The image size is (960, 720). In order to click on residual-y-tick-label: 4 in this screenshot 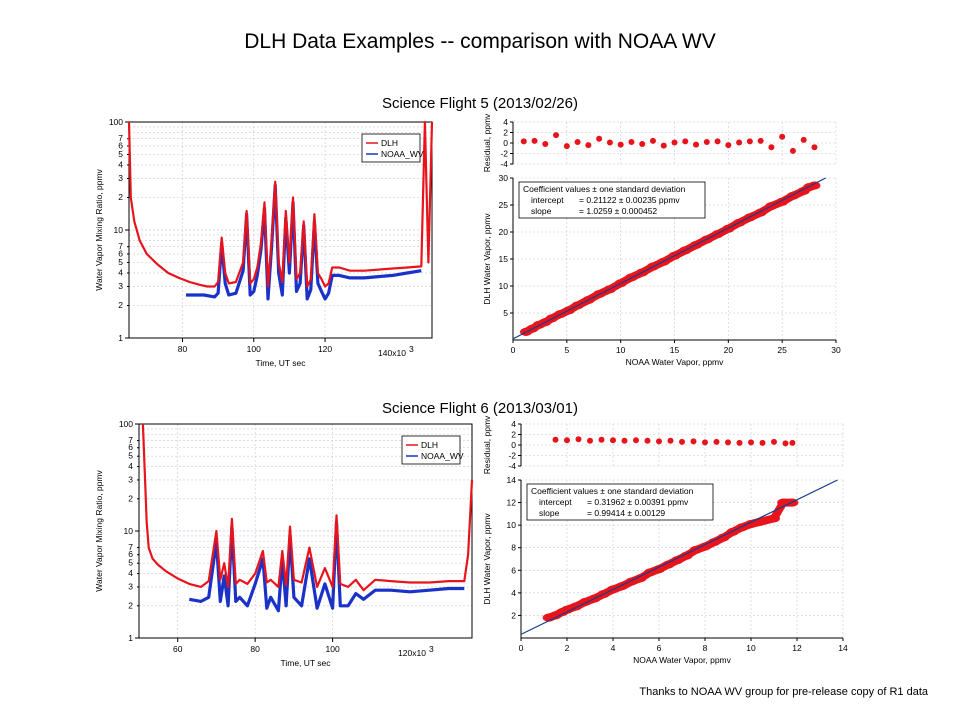, I will do `click(505, 122)`.